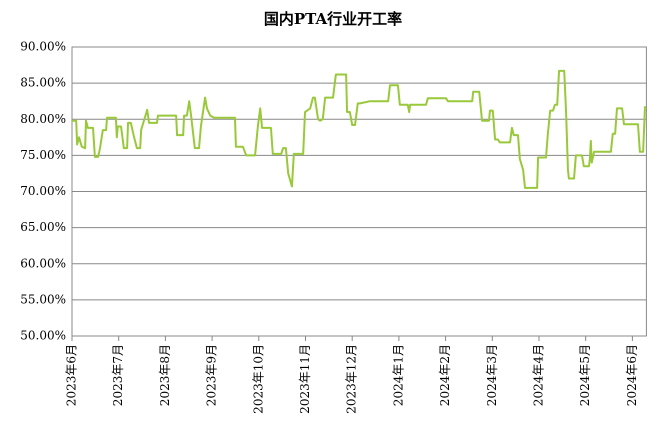 The height and width of the screenshot is (437, 666). I want to click on y-tick-label: 65.00%, so click(43, 227).